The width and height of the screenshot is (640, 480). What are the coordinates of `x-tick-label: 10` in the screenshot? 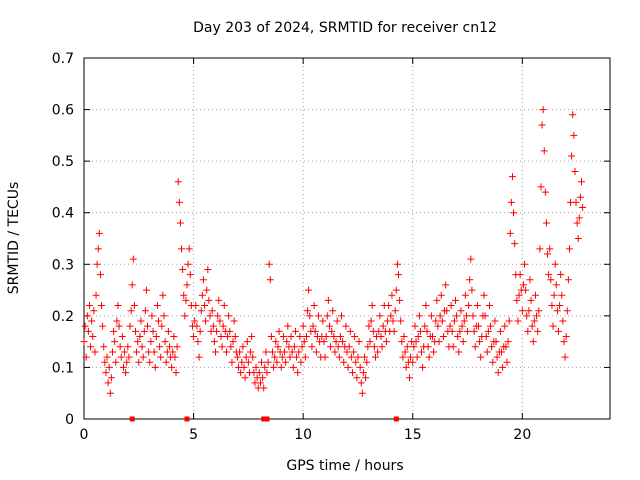 It's located at (303, 435).